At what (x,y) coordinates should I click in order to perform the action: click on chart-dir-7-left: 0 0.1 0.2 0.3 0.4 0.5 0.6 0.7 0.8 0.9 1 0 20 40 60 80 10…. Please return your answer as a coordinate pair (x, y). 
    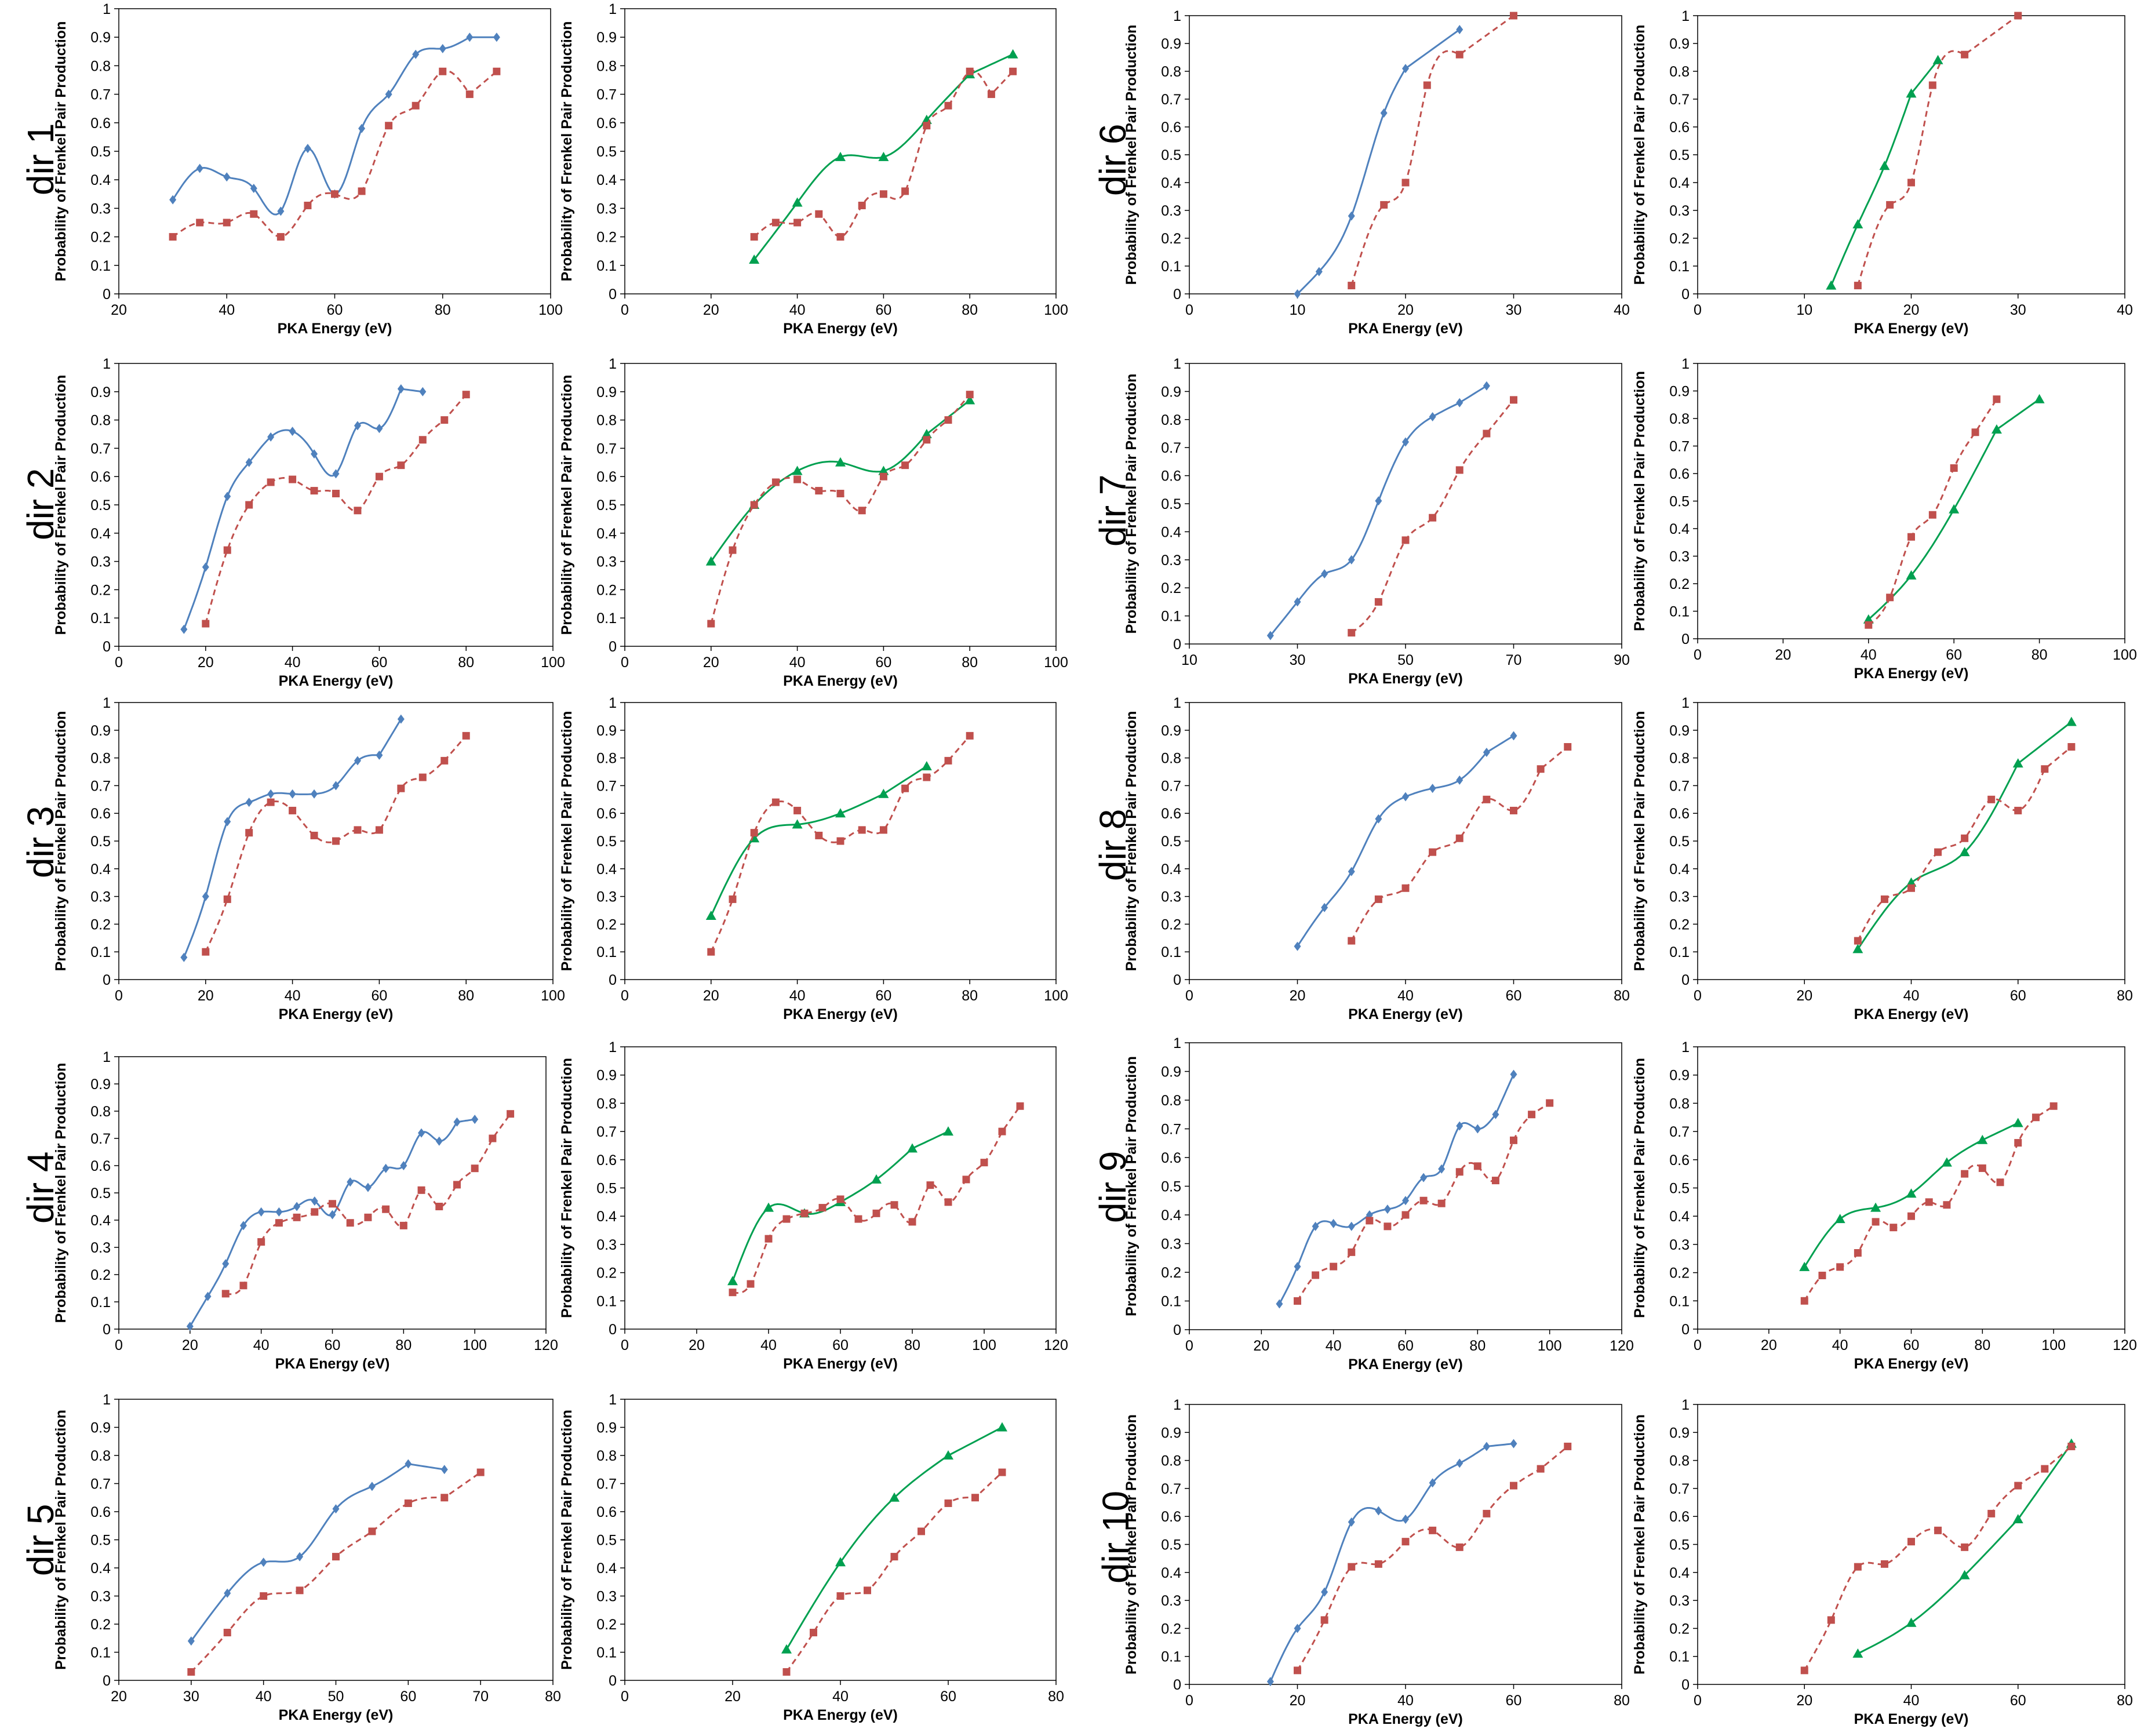
    Looking at the image, I should click on (305, 1211).